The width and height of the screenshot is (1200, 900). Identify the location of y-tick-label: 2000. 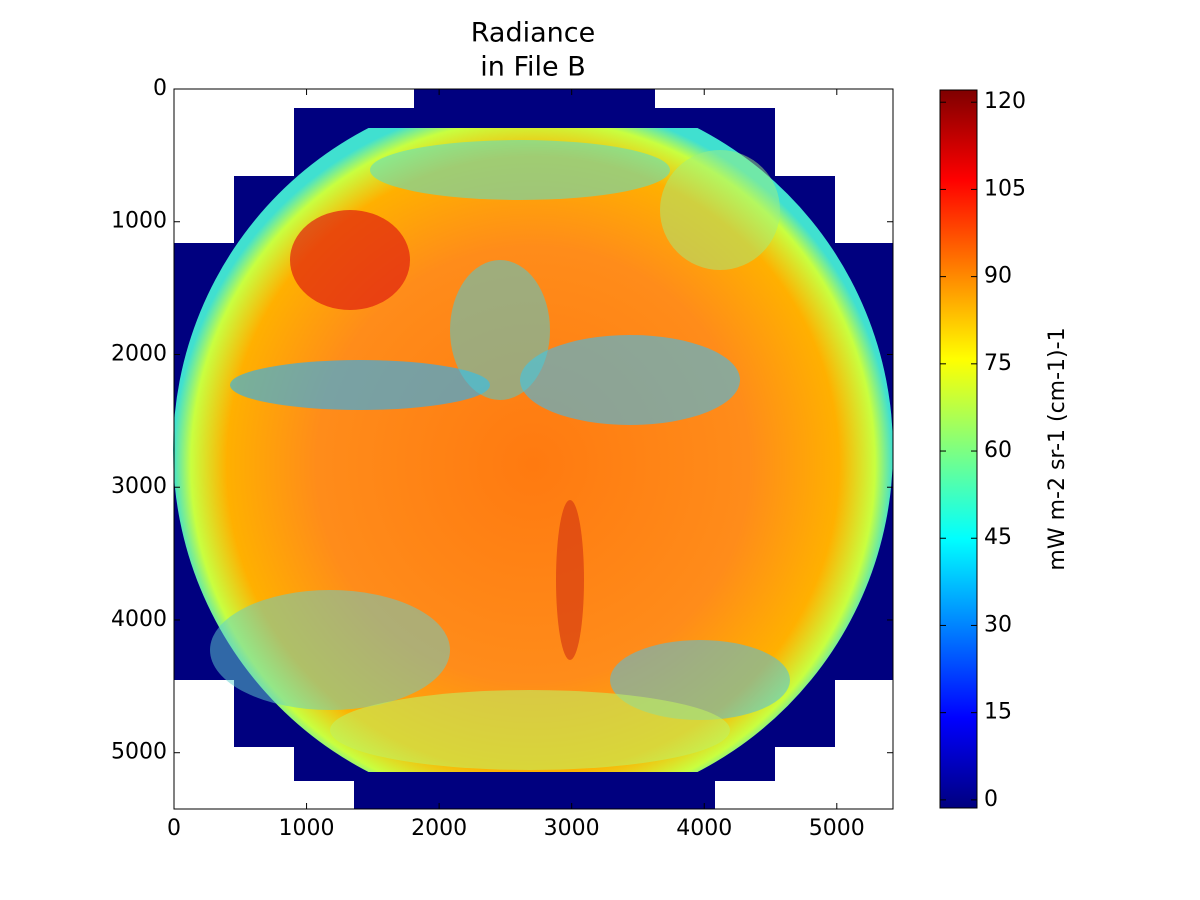
(139, 353).